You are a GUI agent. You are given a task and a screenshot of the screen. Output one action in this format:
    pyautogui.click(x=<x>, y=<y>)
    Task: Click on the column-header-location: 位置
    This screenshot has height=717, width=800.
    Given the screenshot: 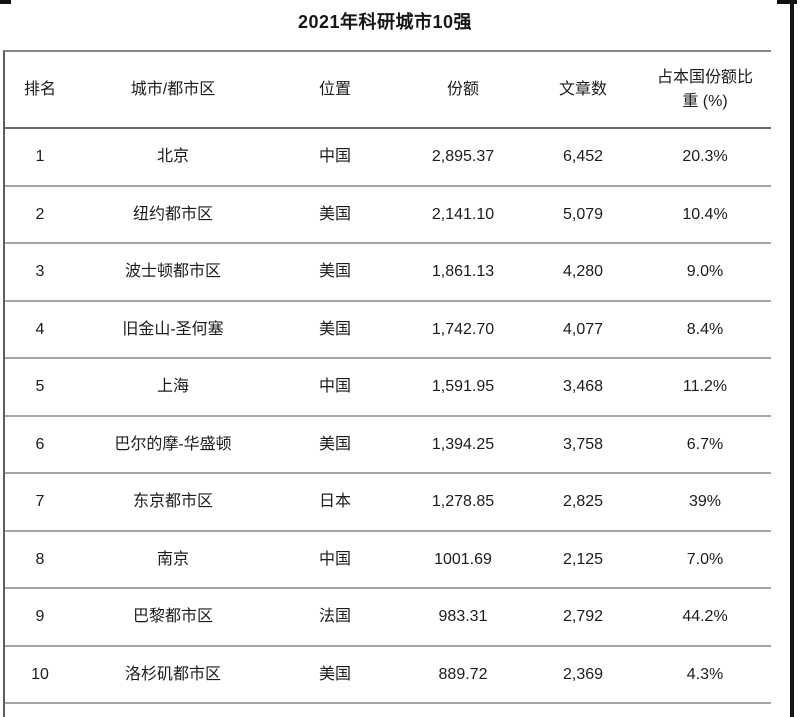 What is the action you would take?
    pyautogui.click(x=335, y=89)
    